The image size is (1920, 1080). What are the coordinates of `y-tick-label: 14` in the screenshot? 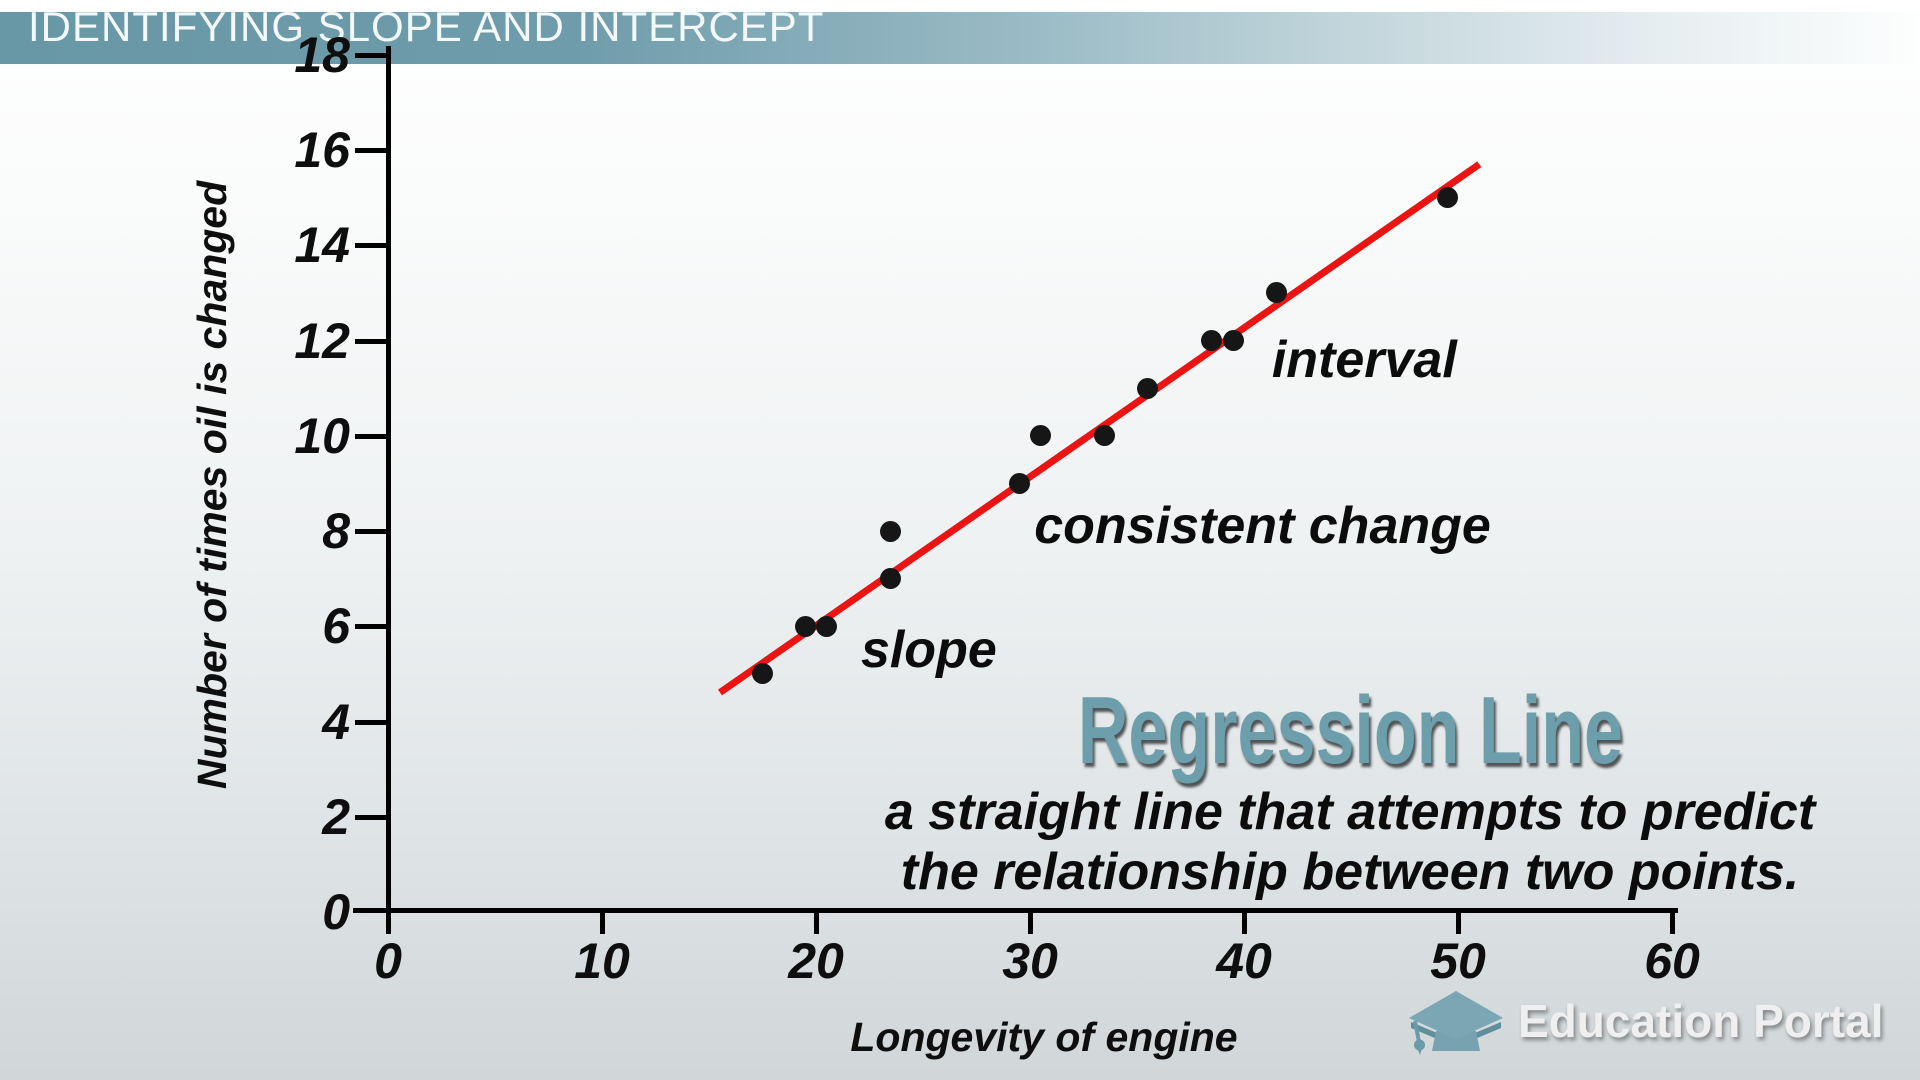 It's located at (322, 245).